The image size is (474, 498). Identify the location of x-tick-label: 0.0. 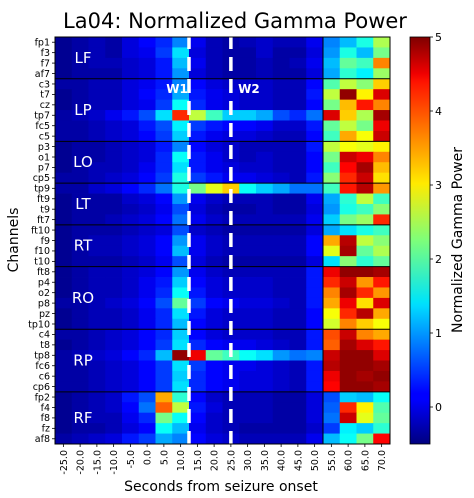
(148, 457).